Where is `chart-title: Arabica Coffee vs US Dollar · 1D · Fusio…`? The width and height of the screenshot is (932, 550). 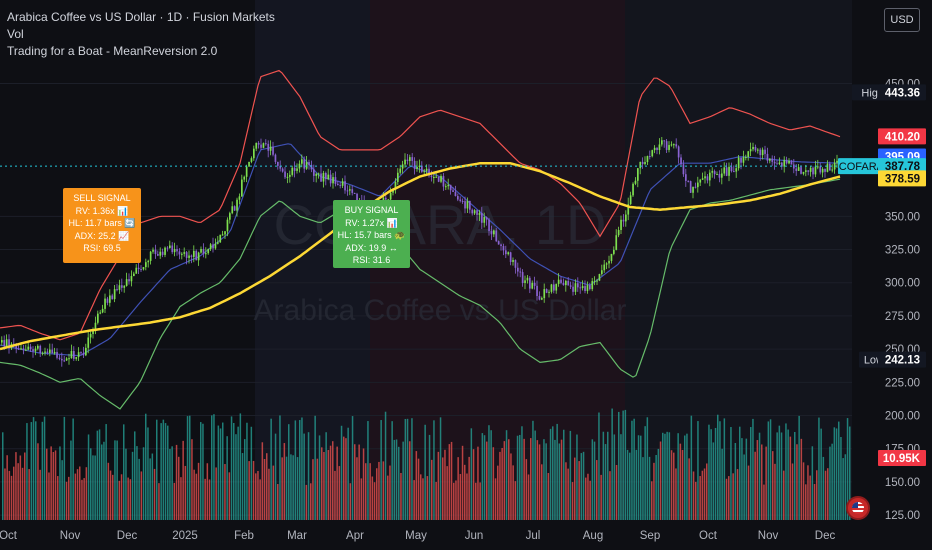
chart-title: Arabica Coffee vs US Dollar · 1D · Fusio… is located at coordinates (141, 17).